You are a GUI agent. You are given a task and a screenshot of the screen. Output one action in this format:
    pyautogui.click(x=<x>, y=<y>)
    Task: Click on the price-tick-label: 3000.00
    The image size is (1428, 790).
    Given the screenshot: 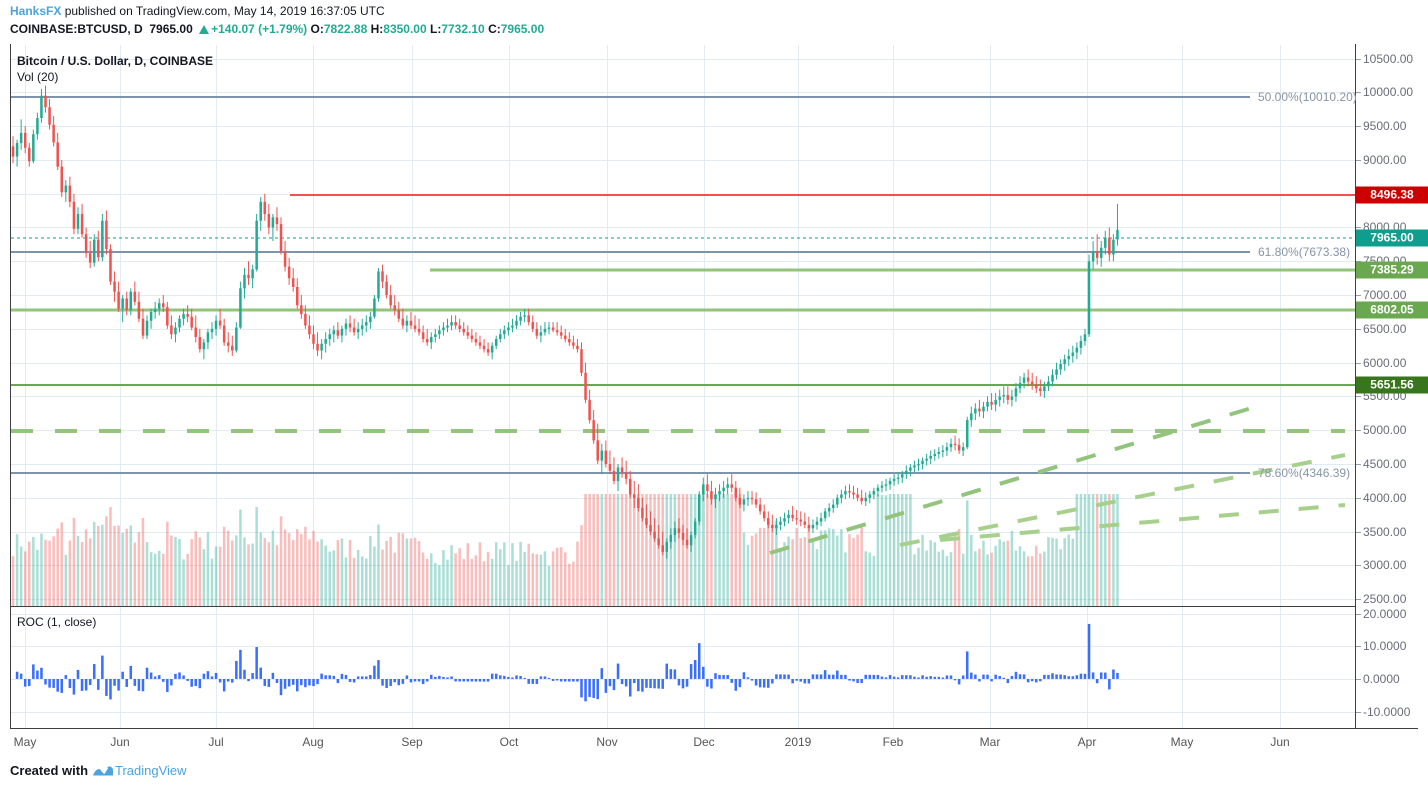 What is the action you would take?
    pyautogui.click(x=1385, y=565)
    